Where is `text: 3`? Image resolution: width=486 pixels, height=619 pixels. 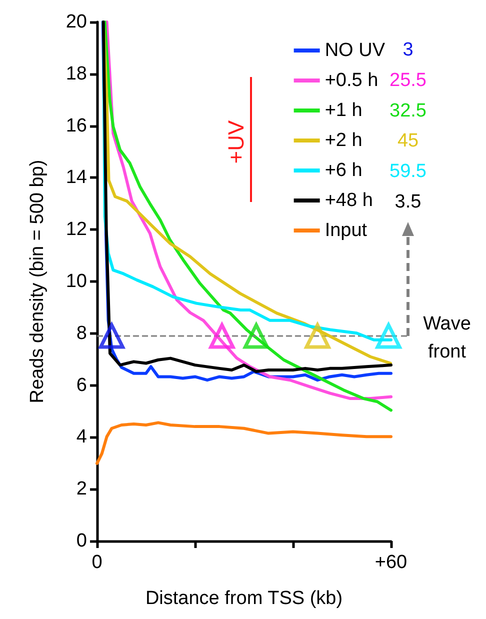
text: 3 is located at coordinates (408, 50).